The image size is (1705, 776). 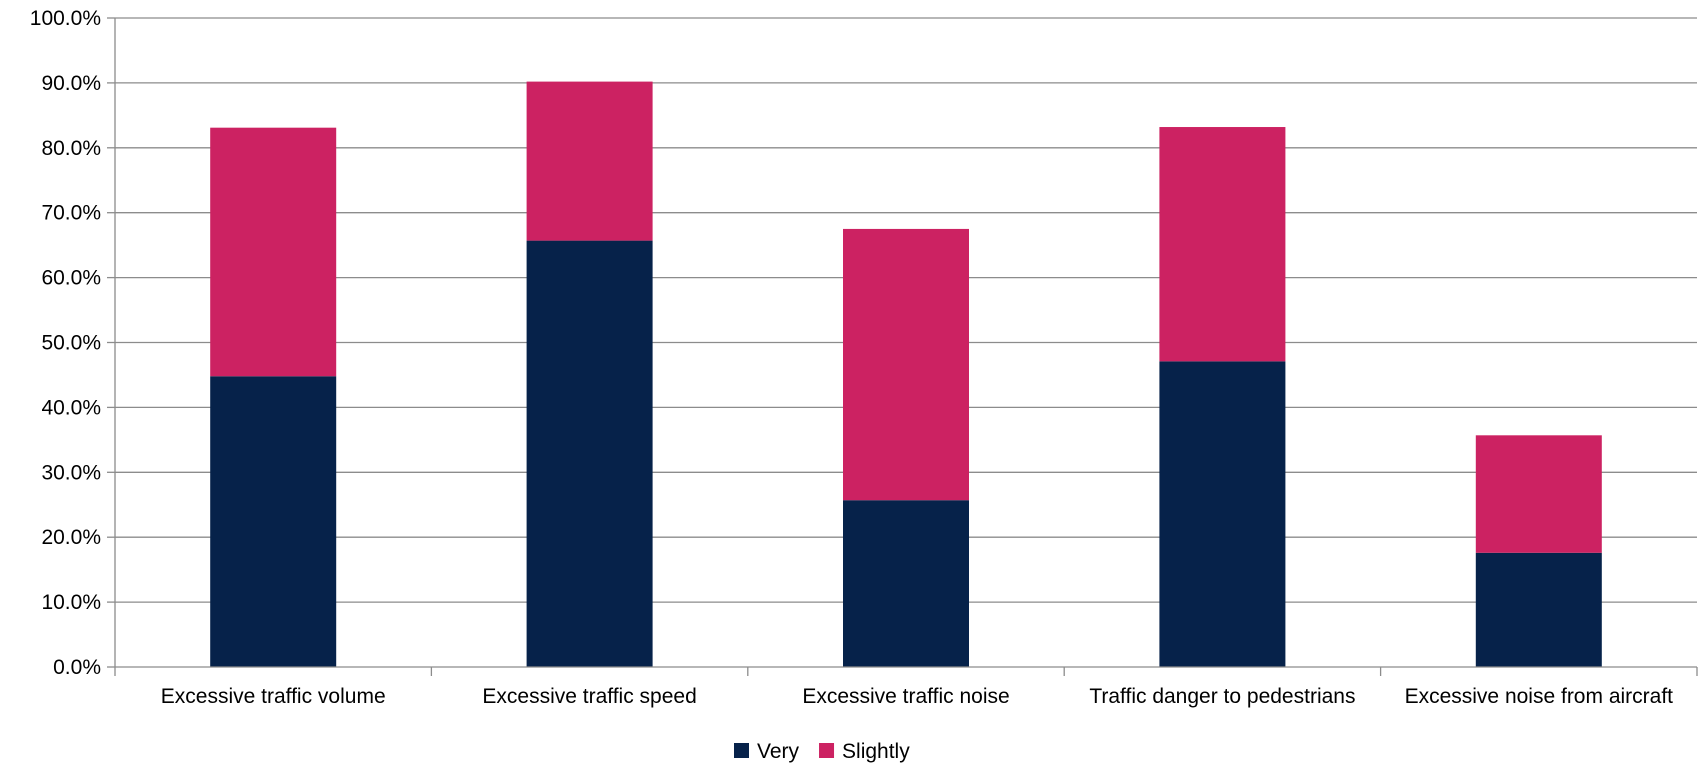 I want to click on y-tick-label: 50.0%, so click(x=71, y=343).